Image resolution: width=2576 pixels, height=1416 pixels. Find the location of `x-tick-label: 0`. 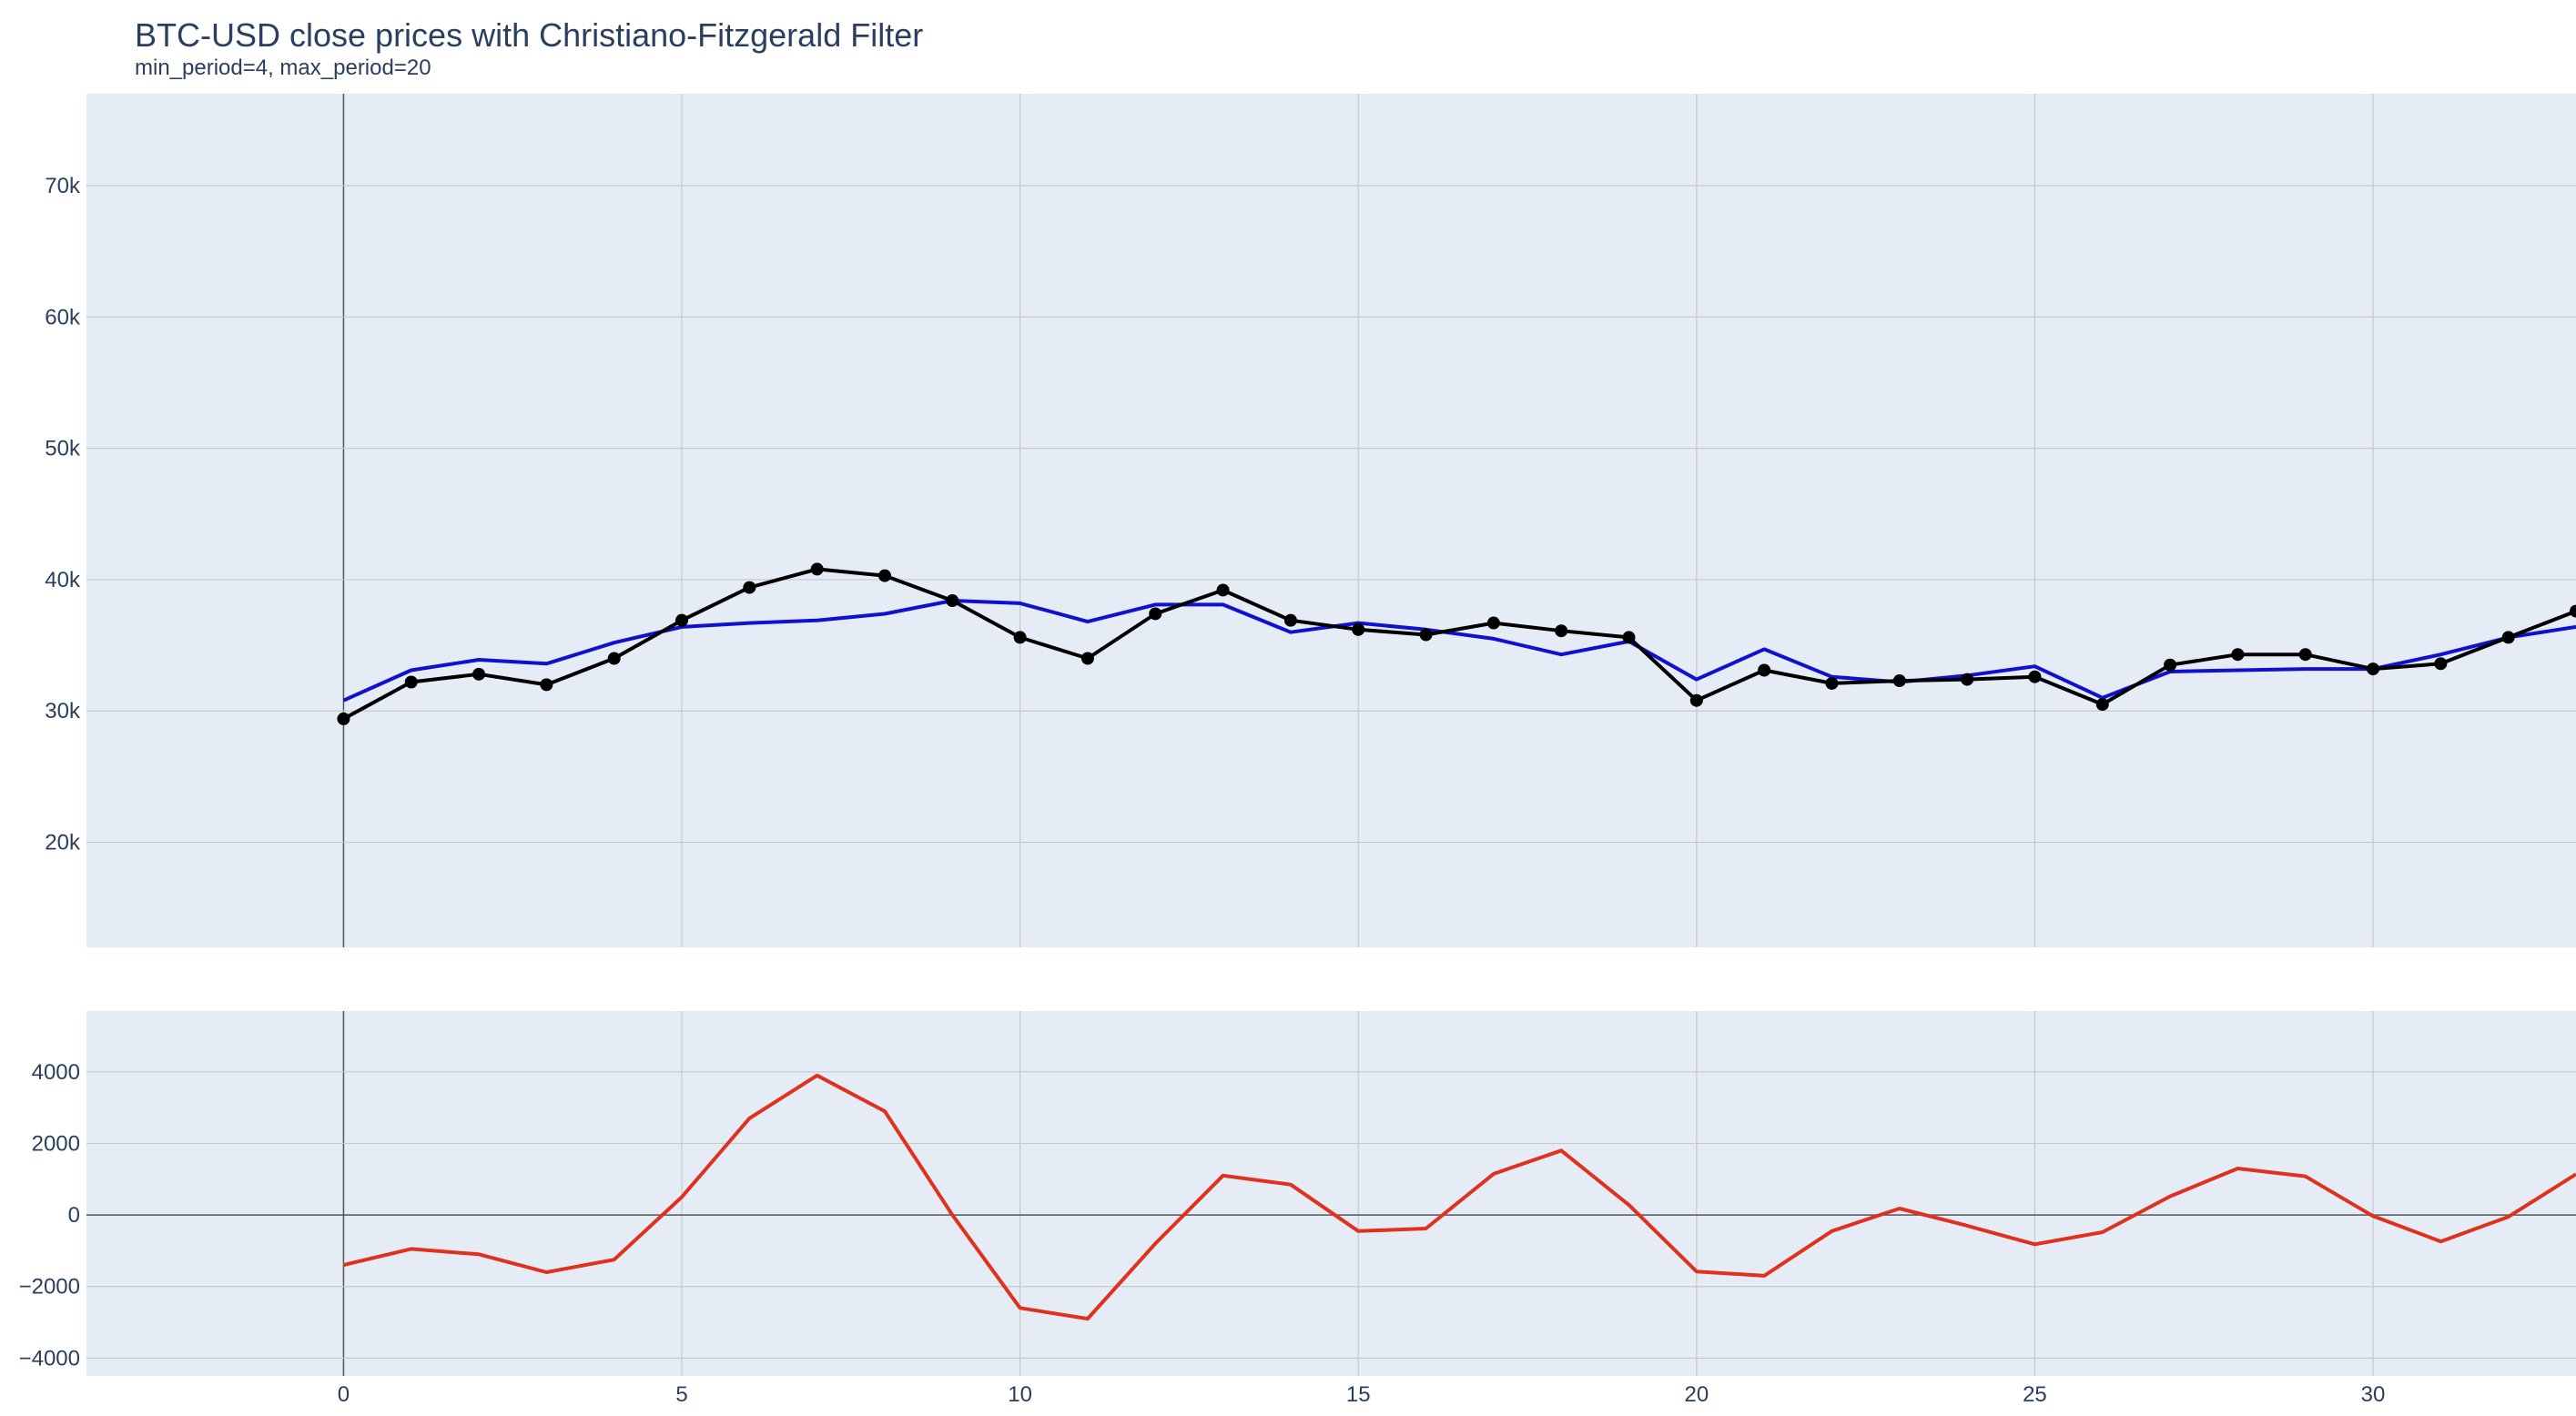

x-tick-label: 0 is located at coordinates (344, 1394).